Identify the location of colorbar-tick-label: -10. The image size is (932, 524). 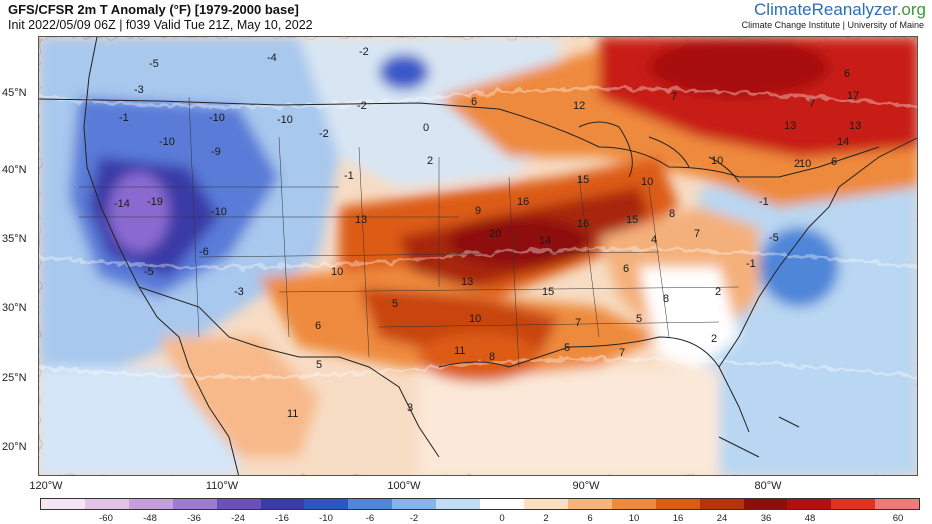
(326, 518).